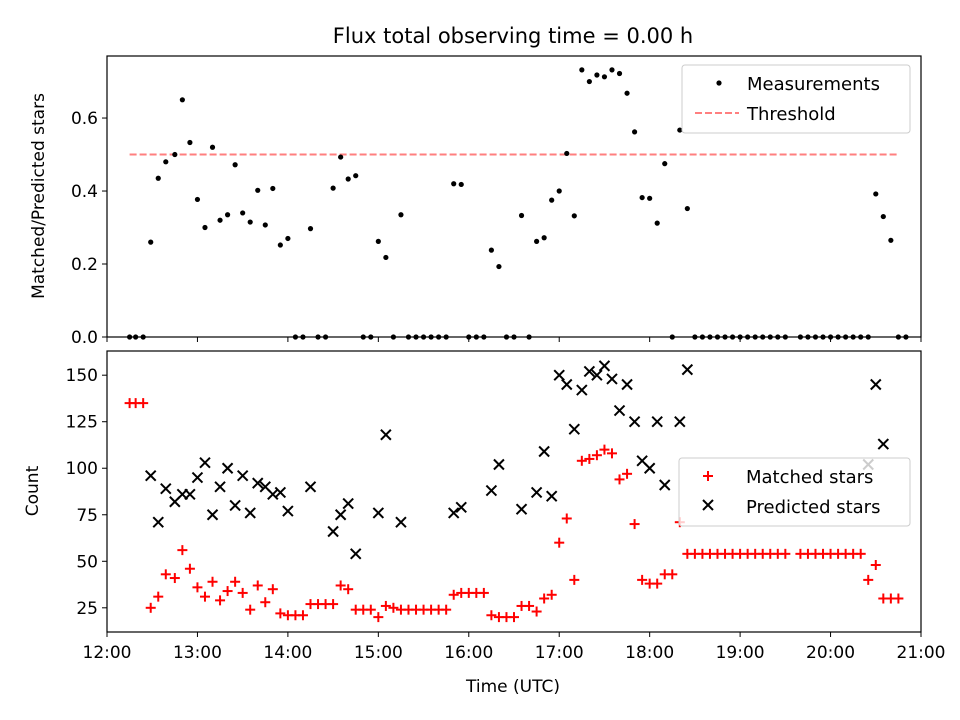  Describe the element at coordinates (82, 423) in the screenshot. I see `bottom-y-tick-label: 125` at that location.